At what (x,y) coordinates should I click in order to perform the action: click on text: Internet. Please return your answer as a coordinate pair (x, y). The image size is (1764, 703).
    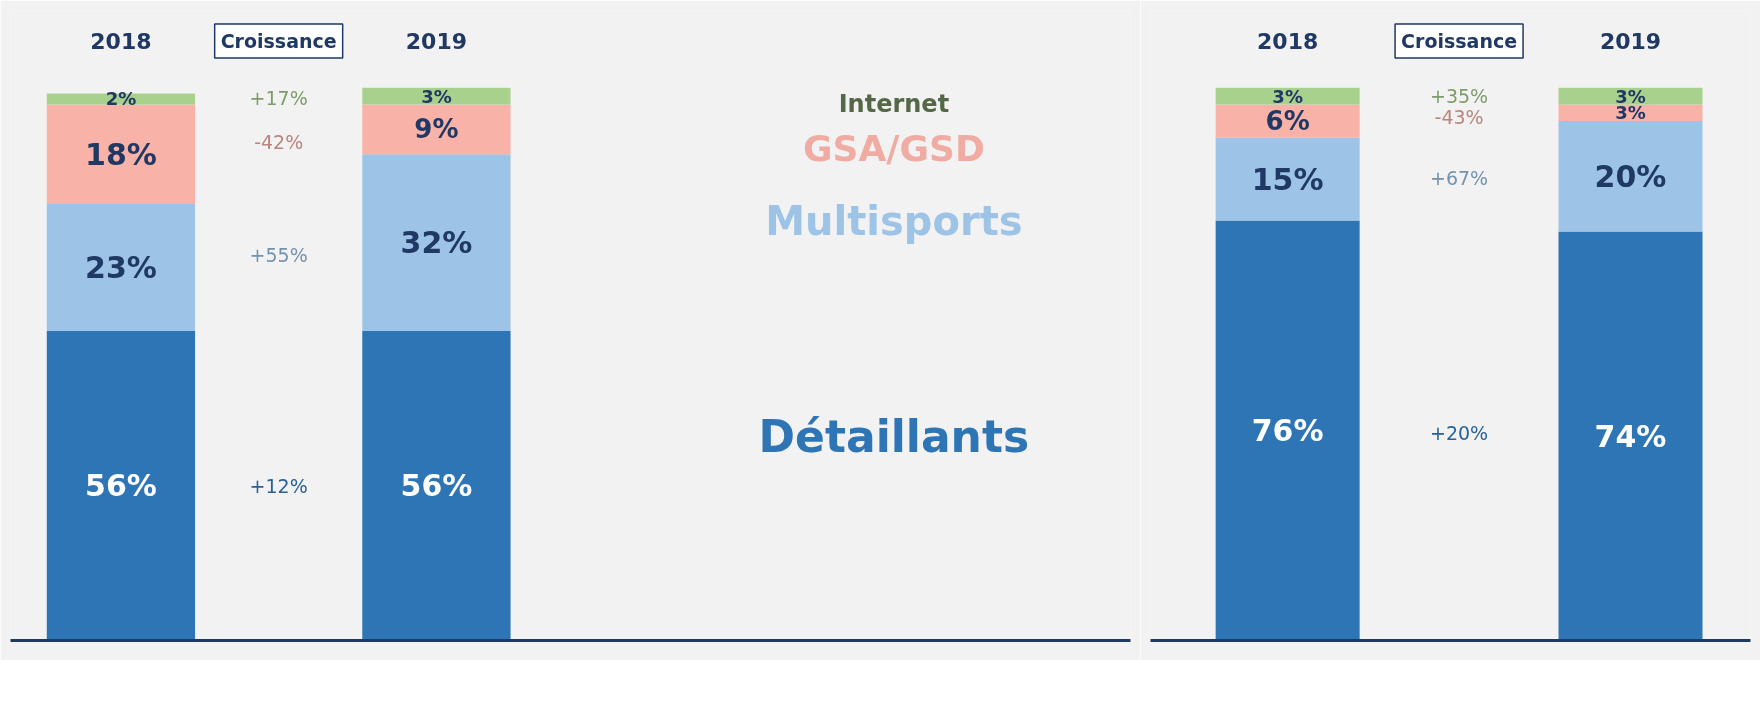
    Looking at the image, I should click on (894, 104).